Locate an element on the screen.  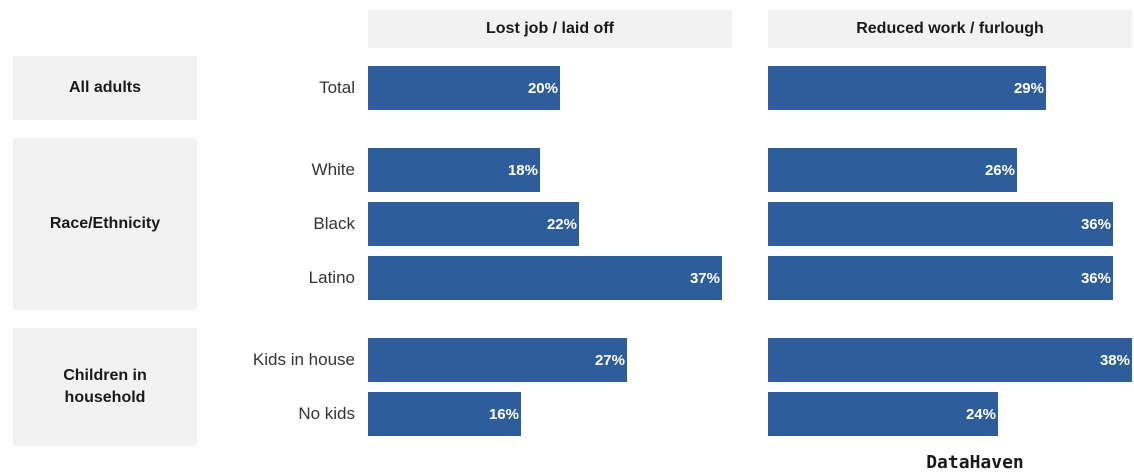
bar-value-label: 37% is located at coordinates (704, 278).